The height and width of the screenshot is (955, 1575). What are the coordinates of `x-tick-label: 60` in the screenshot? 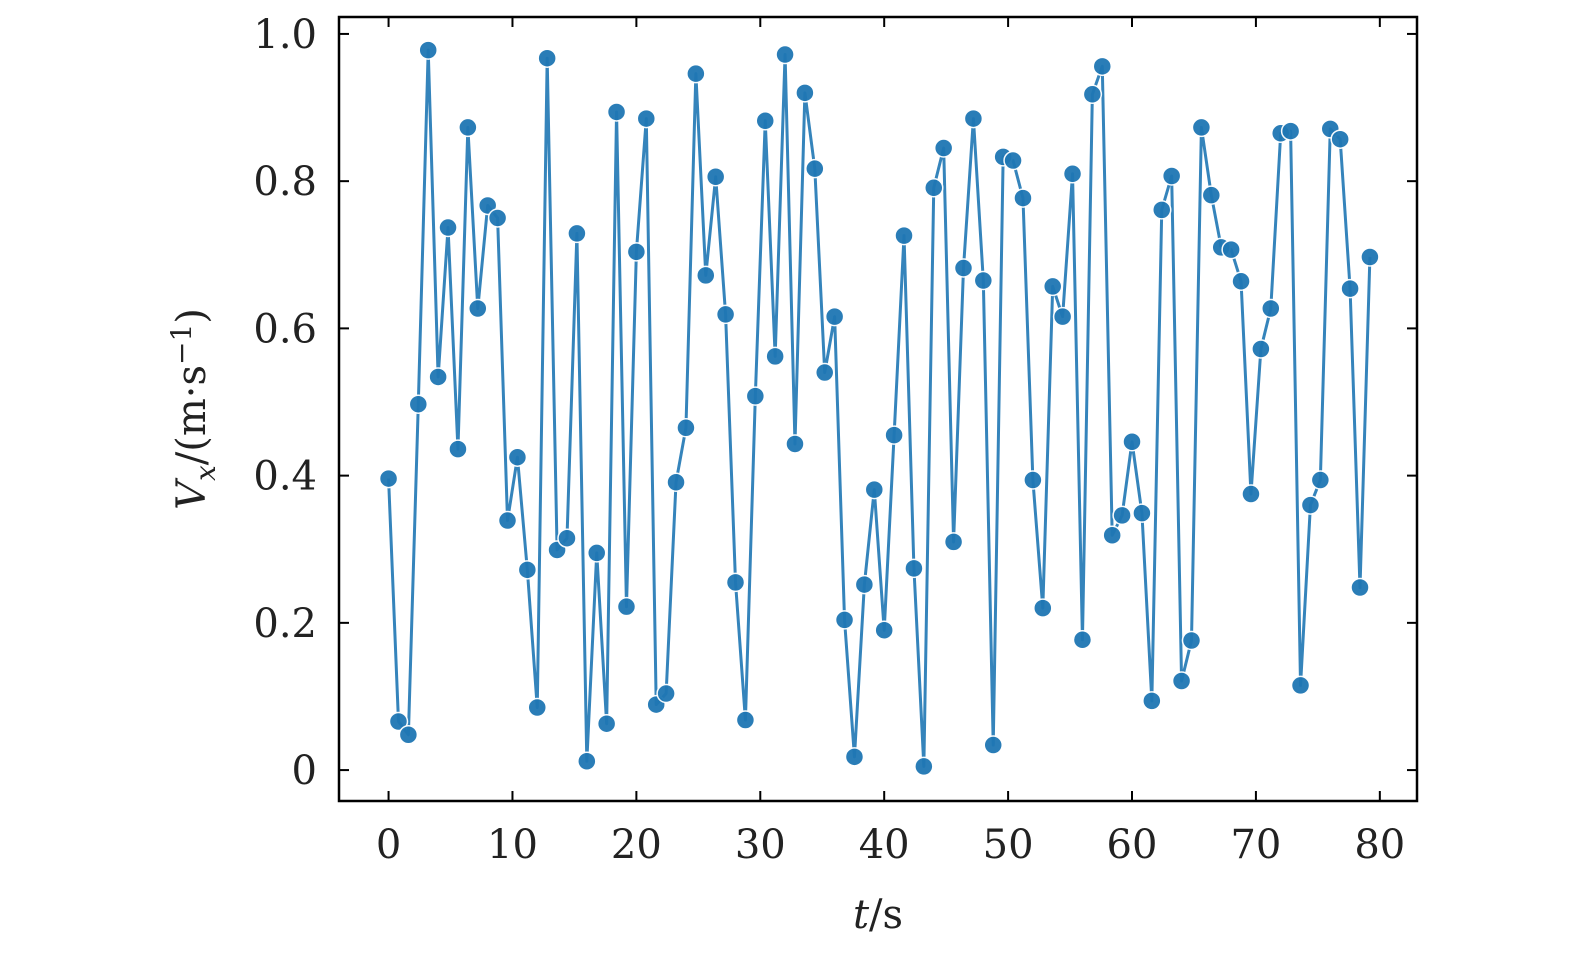 It's located at (1132, 845).